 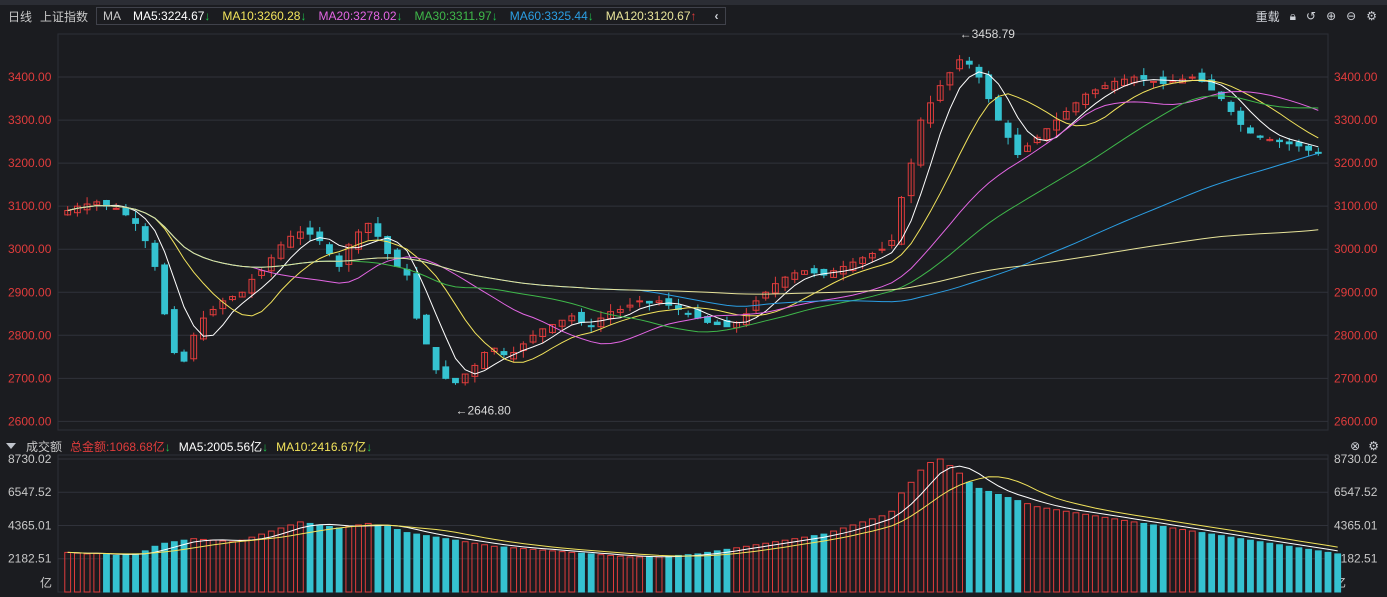 I want to click on price-tick-left: 3200.00, so click(x=30, y=163).